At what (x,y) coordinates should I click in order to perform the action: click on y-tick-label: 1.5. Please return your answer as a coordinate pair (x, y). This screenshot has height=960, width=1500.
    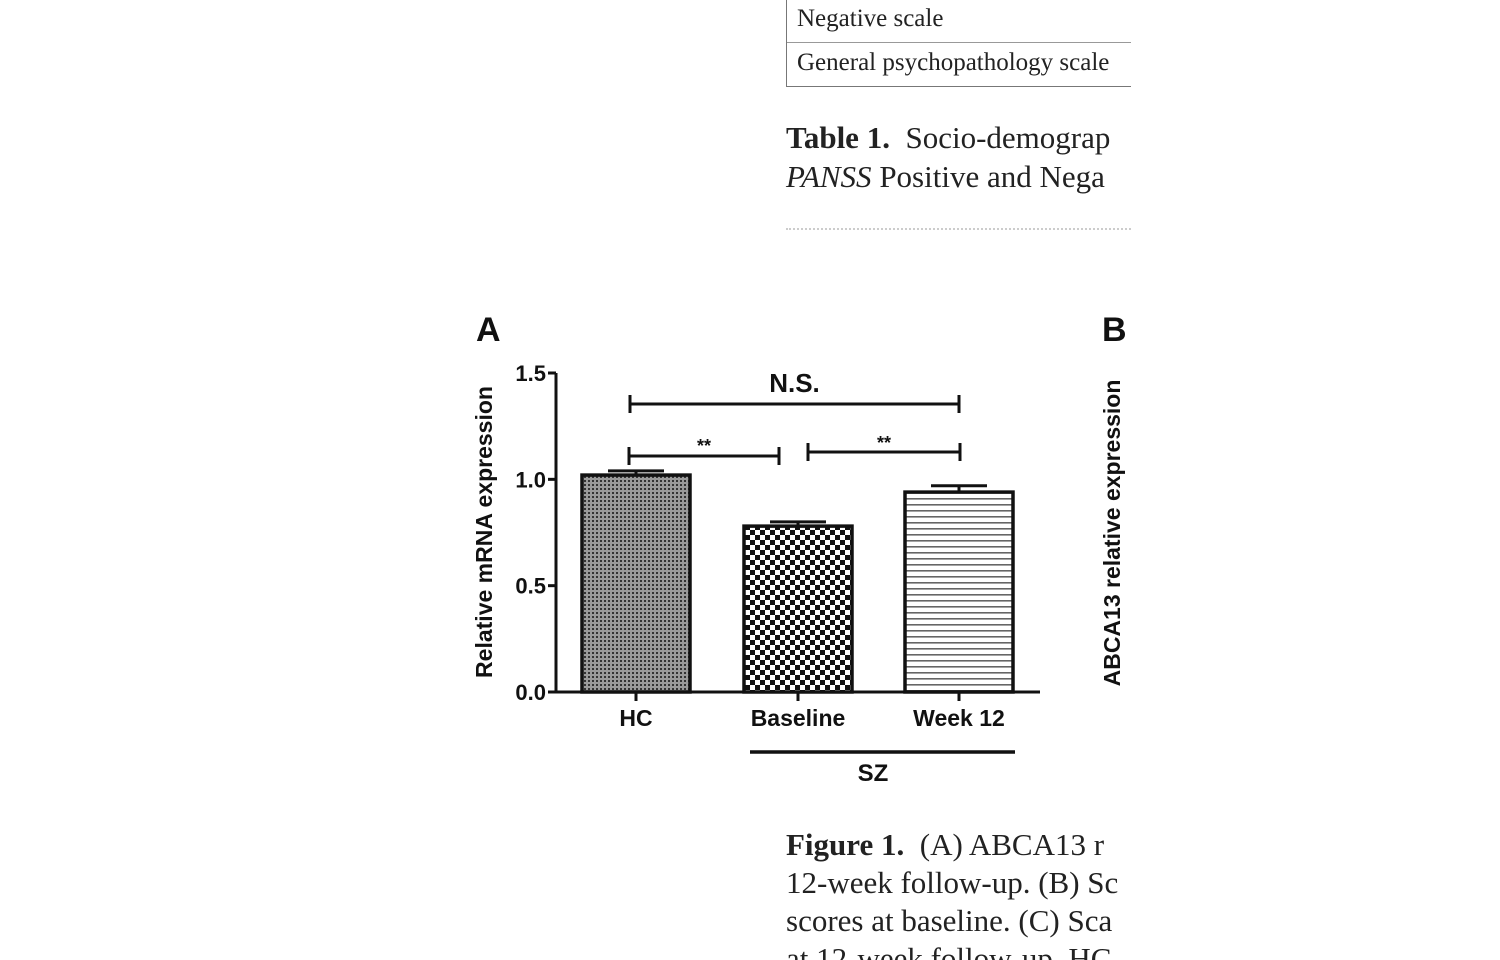
    Looking at the image, I should click on (530, 373).